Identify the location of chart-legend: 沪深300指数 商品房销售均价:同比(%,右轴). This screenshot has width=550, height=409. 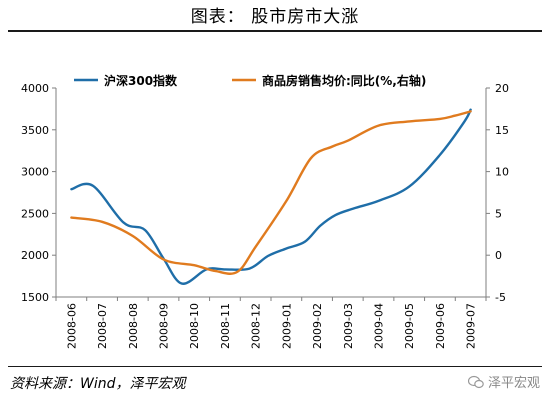
(250, 80).